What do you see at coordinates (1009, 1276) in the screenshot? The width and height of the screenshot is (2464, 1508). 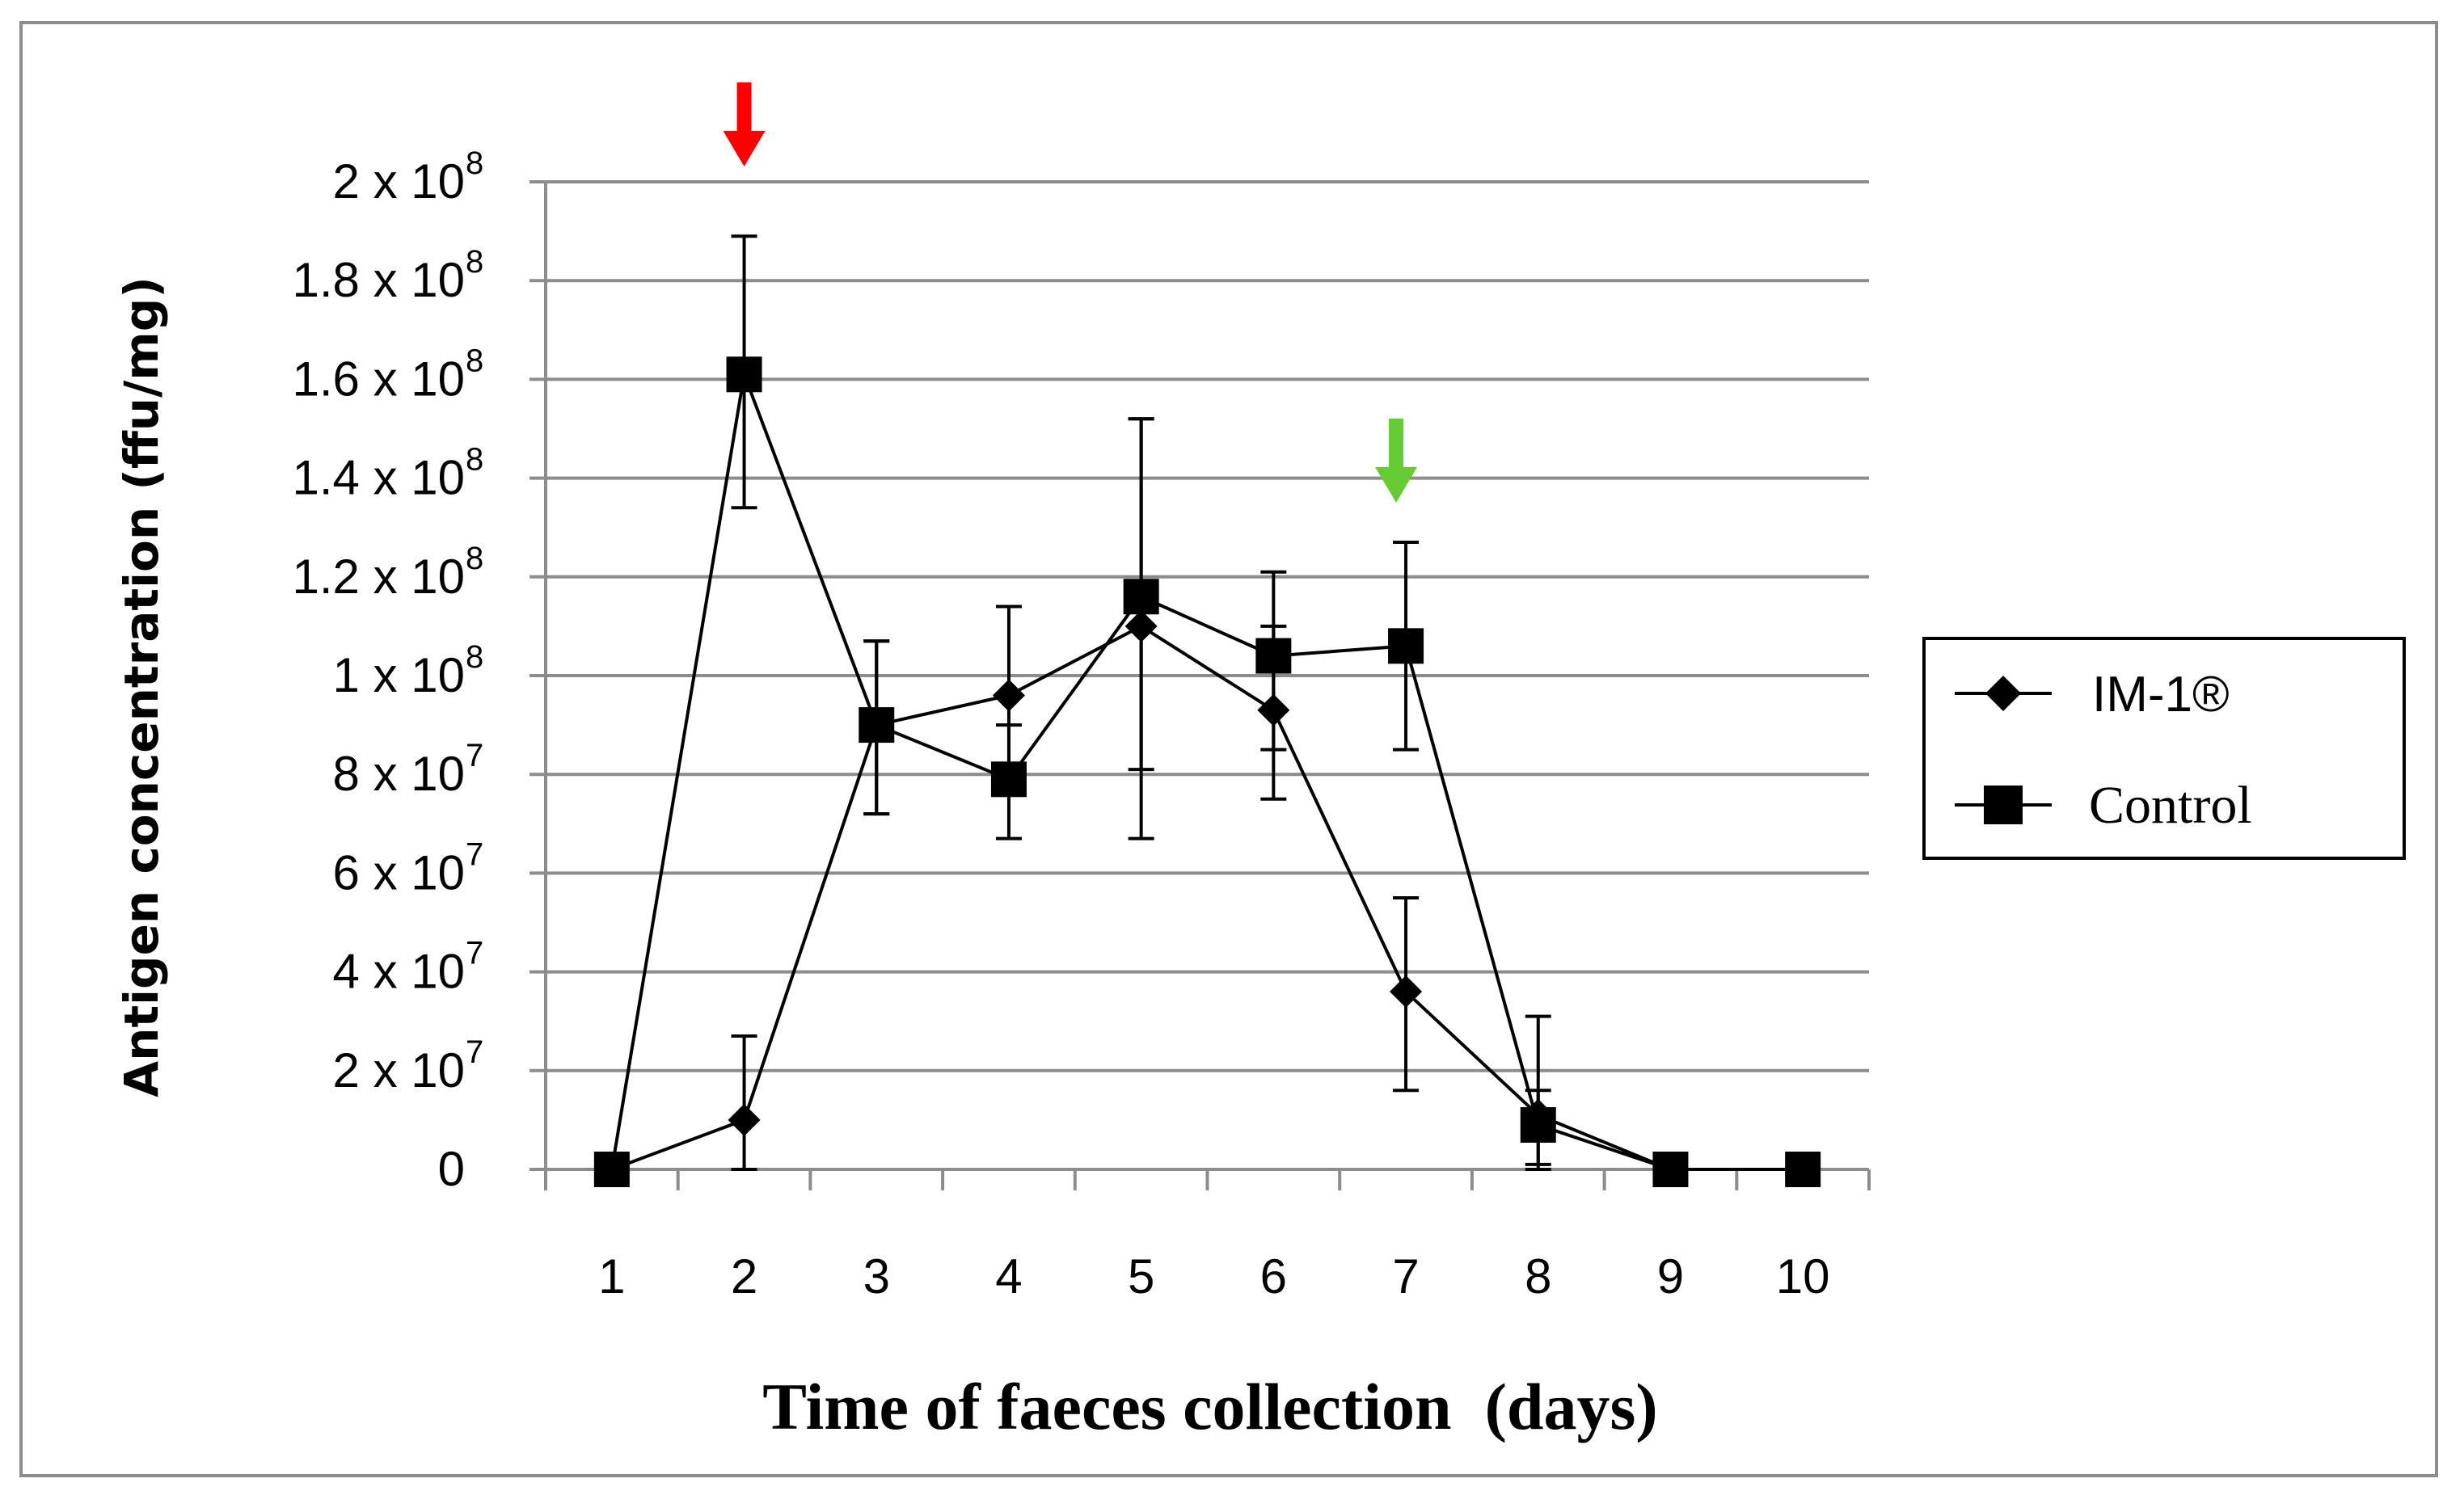 I see `x-tick-label-4: 4` at bounding box center [1009, 1276].